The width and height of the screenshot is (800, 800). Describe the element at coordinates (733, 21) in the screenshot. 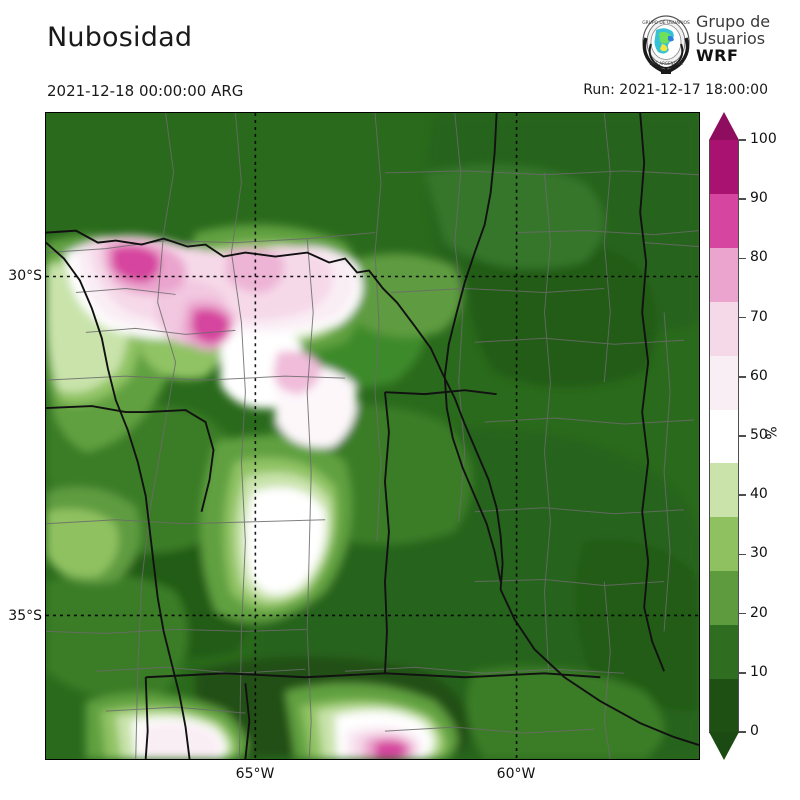

I see `logo-line-1: Grupo de` at that location.